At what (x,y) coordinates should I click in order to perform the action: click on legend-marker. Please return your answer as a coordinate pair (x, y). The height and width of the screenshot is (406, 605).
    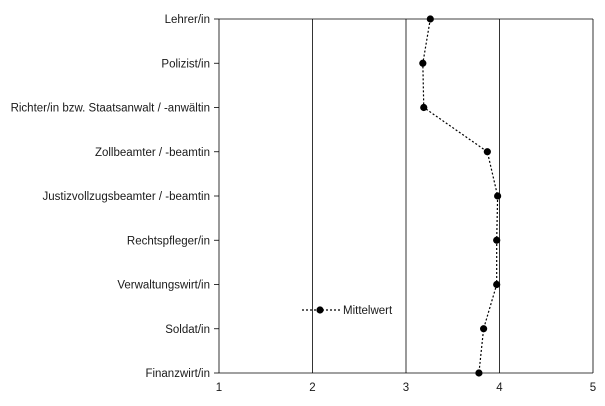
    Looking at the image, I should click on (320, 310).